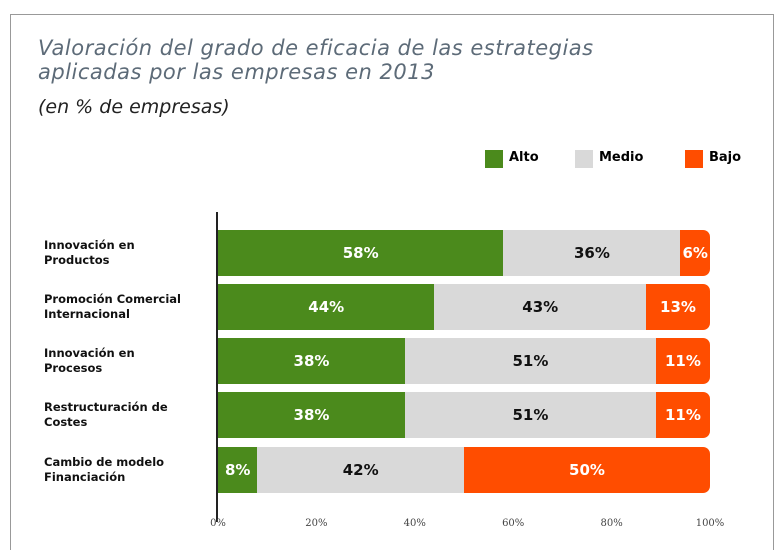  Describe the element at coordinates (621, 157) in the screenshot. I see `legend-label: Medio` at that location.